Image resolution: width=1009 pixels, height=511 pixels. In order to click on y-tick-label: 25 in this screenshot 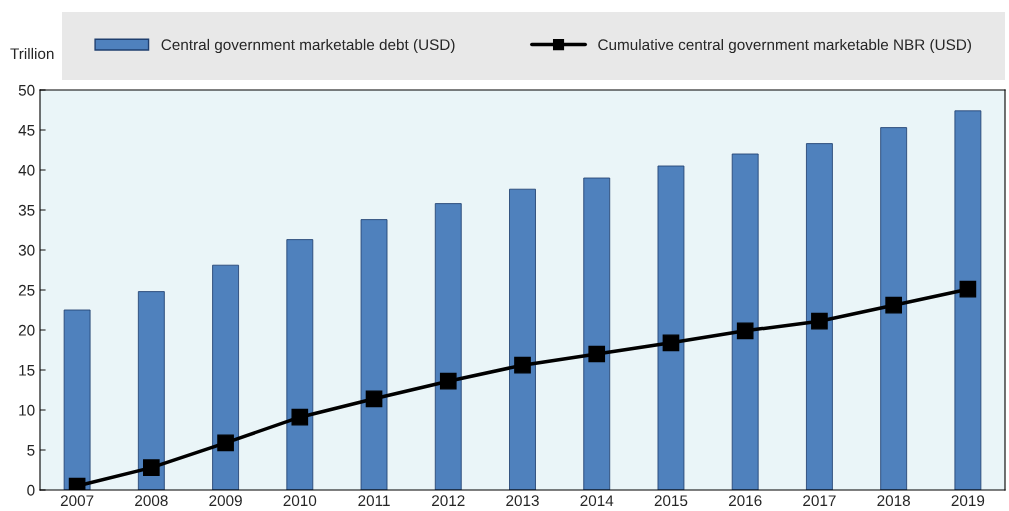, I will do `click(26, 290)`.